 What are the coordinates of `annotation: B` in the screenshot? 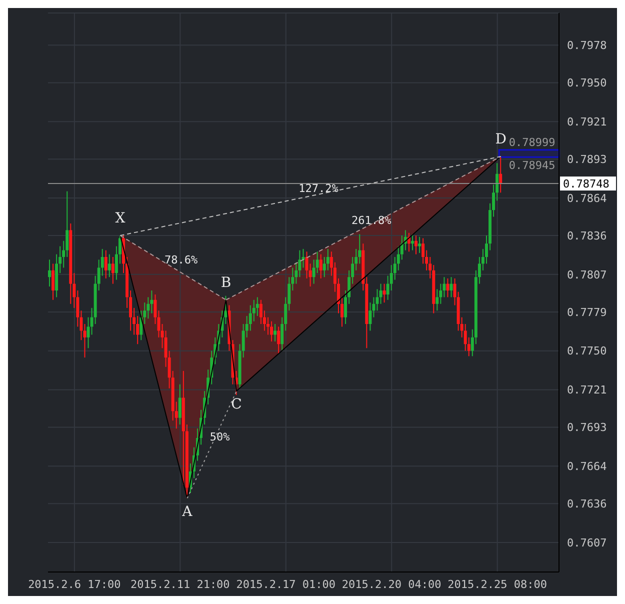 It's located at (226, 282).